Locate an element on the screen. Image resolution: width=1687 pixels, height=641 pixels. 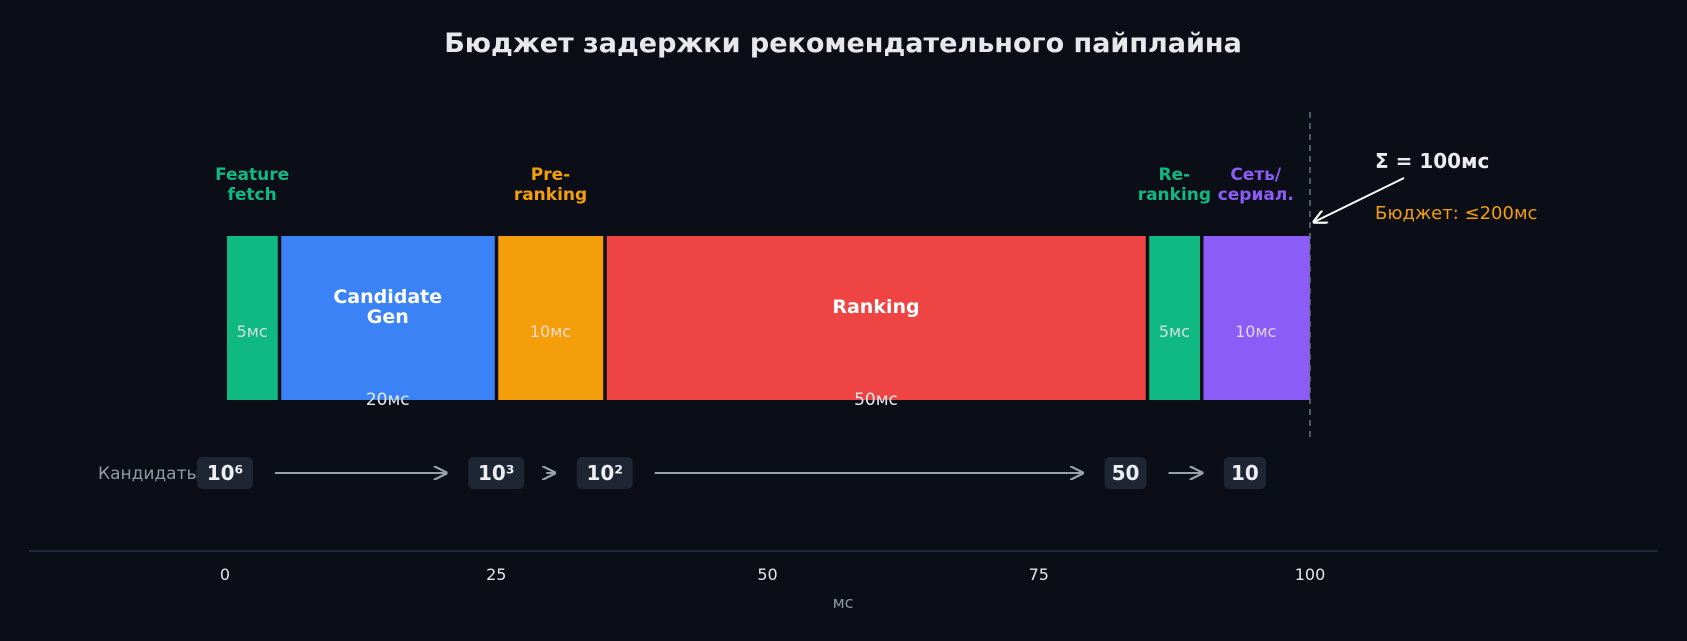
duration-label-re-ranking: 5мс is located at coordinates (1174, 331).